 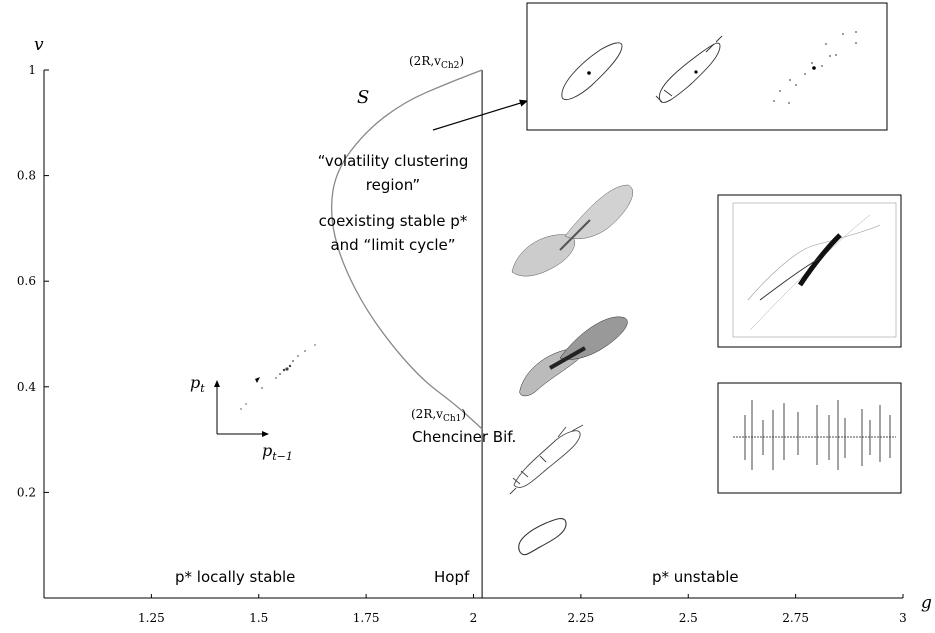 What do you see at coordinates (278, 377) in the screenshot?
I see `stable-point-scatter` at bounding box center [278, 377].